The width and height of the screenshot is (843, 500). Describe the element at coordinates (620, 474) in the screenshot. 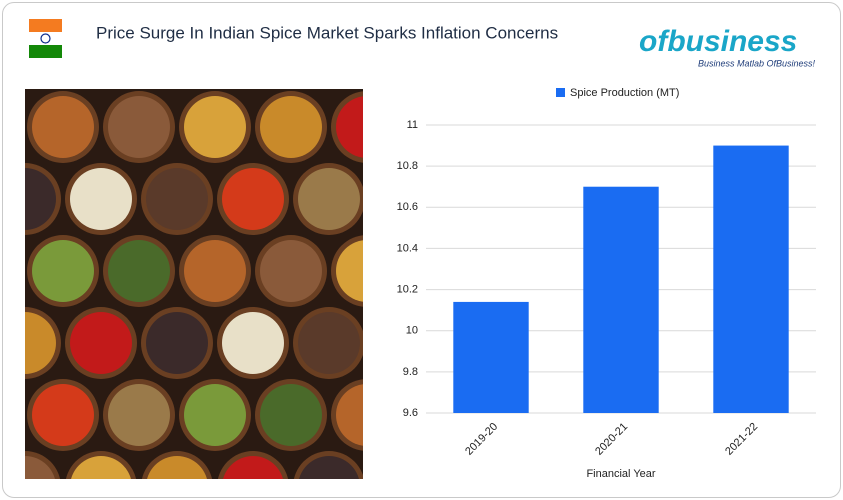

I see `x-axis-title: Financial Year` at that location.